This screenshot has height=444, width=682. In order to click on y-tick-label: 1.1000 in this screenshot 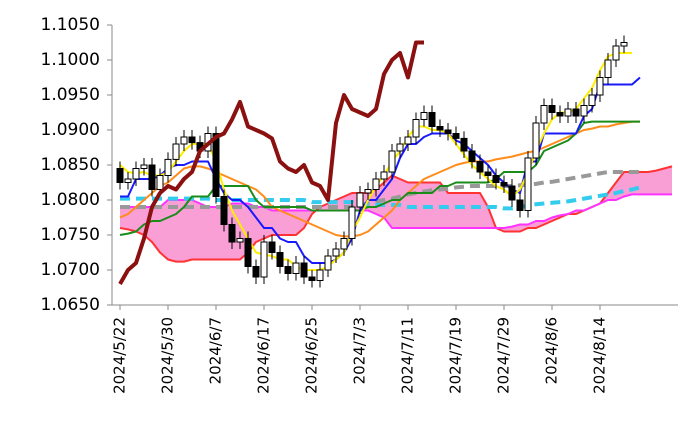, I will do `click(70, 60)`.